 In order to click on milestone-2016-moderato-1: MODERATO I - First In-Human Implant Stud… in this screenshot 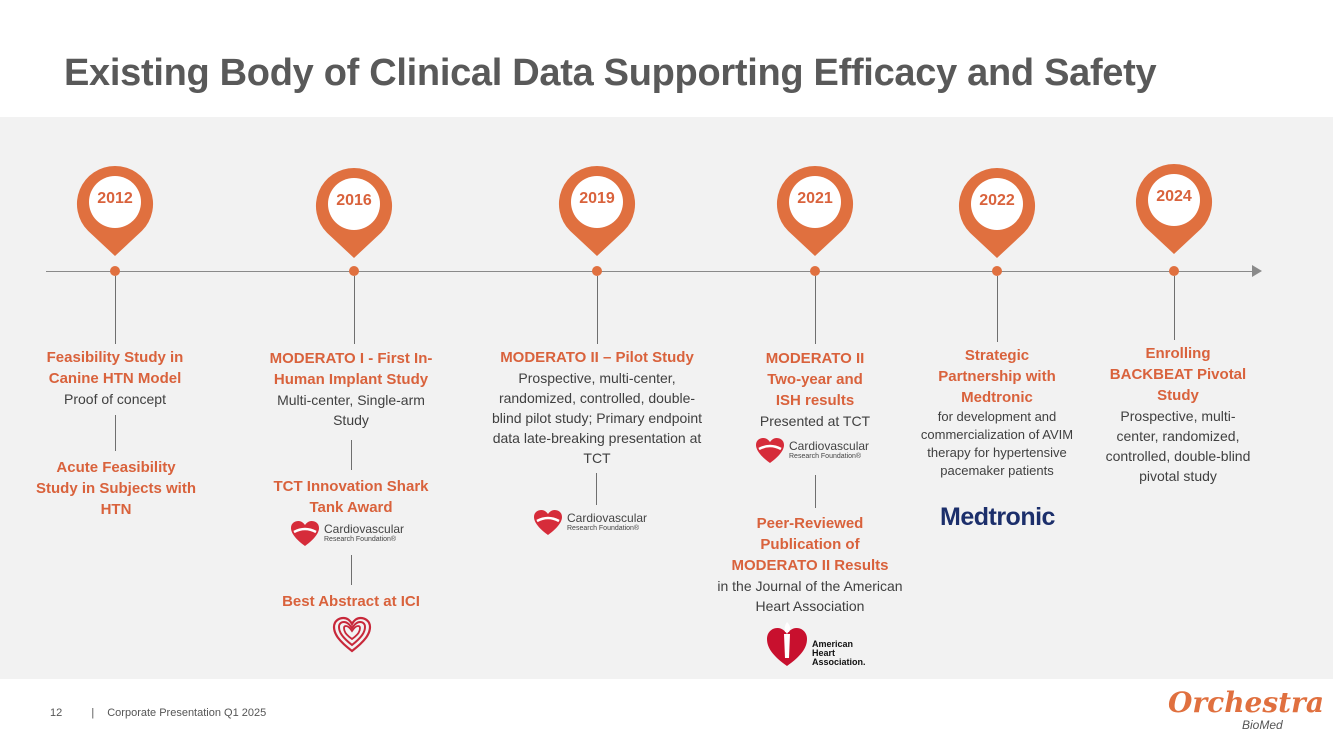, I will do `click(351, 389)`.